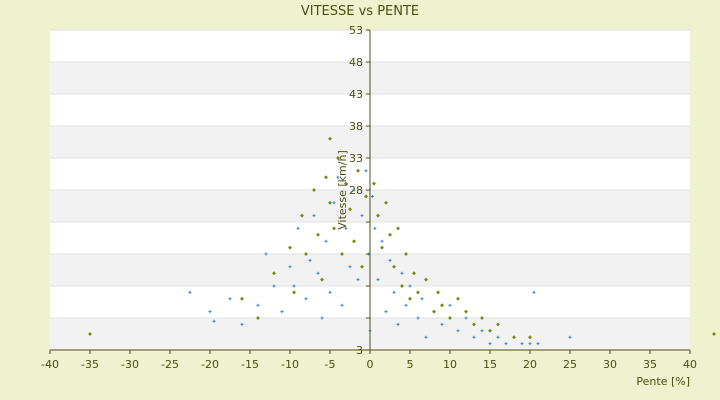  What do you see at coordinates (650, 364) in the screenshot?
I see `x-tick-label: 35` at bounding box center [650, 364].